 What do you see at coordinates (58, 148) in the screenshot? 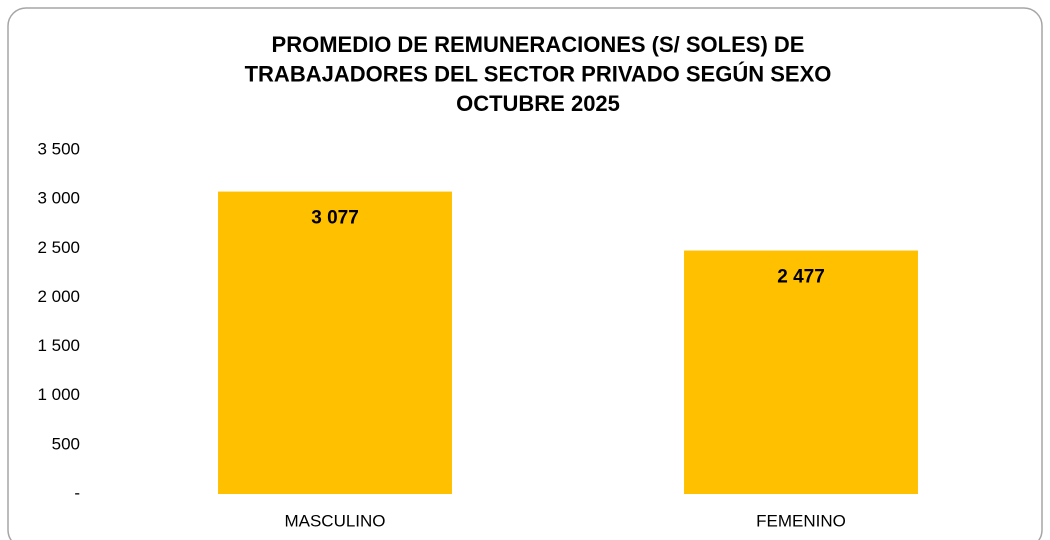
I see `y-tick-label: 3 500` at bounding box center [58, 148].